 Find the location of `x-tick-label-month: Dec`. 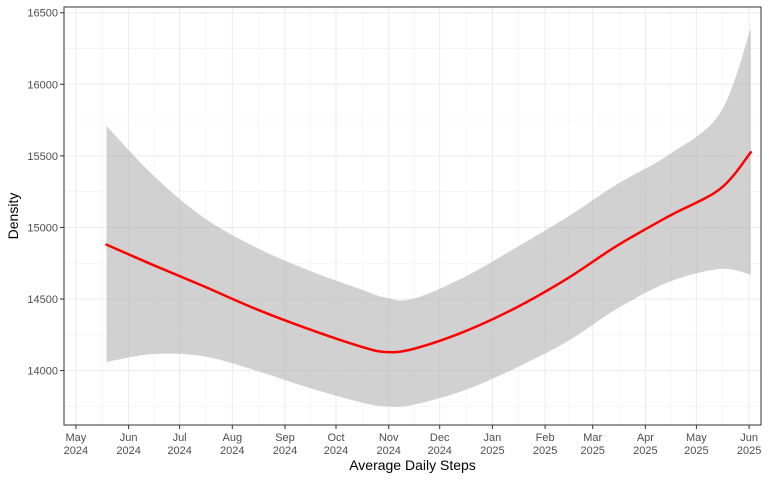

x-tick-label-month: Dec is located at coordinates (440, 438).